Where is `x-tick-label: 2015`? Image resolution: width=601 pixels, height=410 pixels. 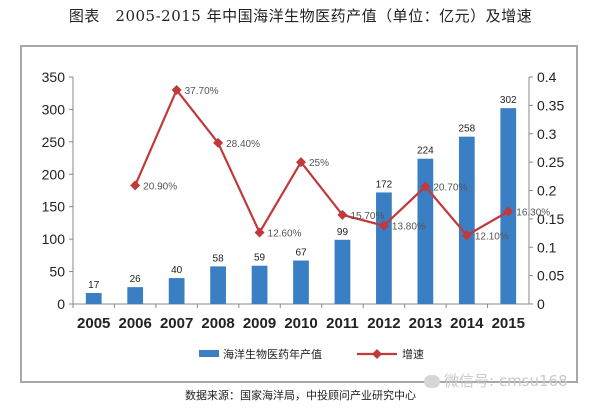 x-tick-label: 2015 is located at coordinates (508, 323).